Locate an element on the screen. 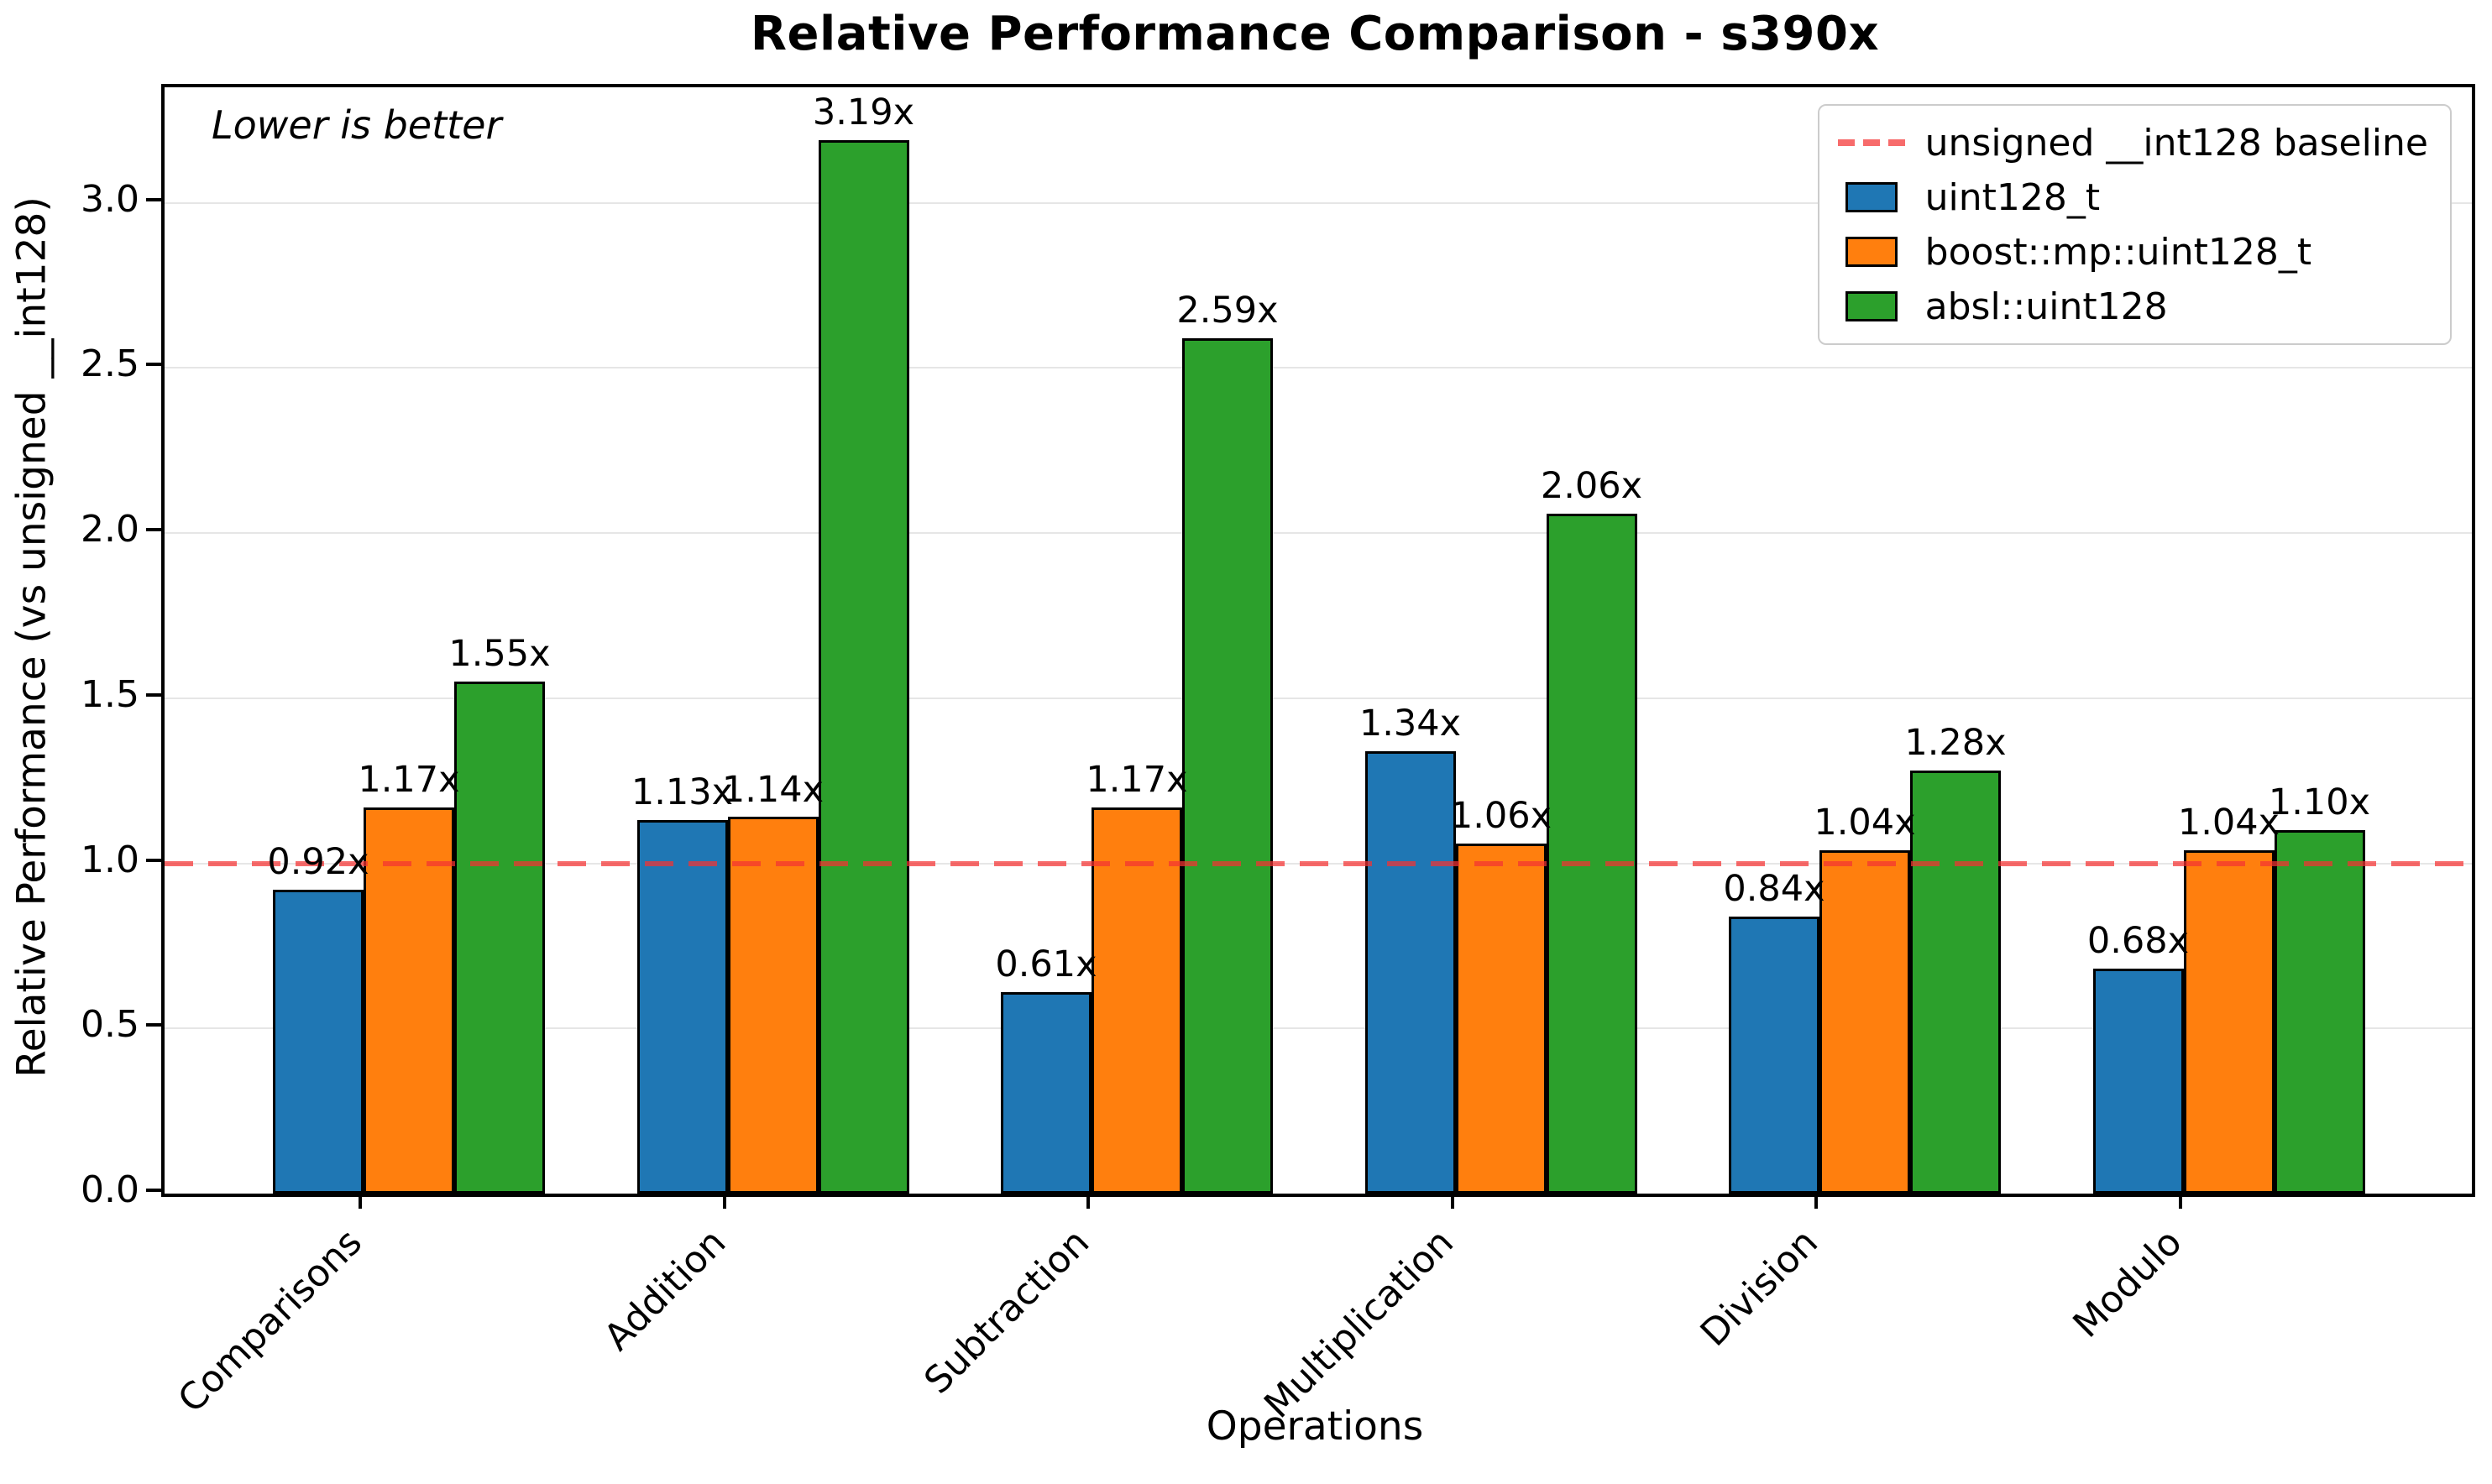  y-axis-tick-label: 2.0 is located at coordinates (110, 529).